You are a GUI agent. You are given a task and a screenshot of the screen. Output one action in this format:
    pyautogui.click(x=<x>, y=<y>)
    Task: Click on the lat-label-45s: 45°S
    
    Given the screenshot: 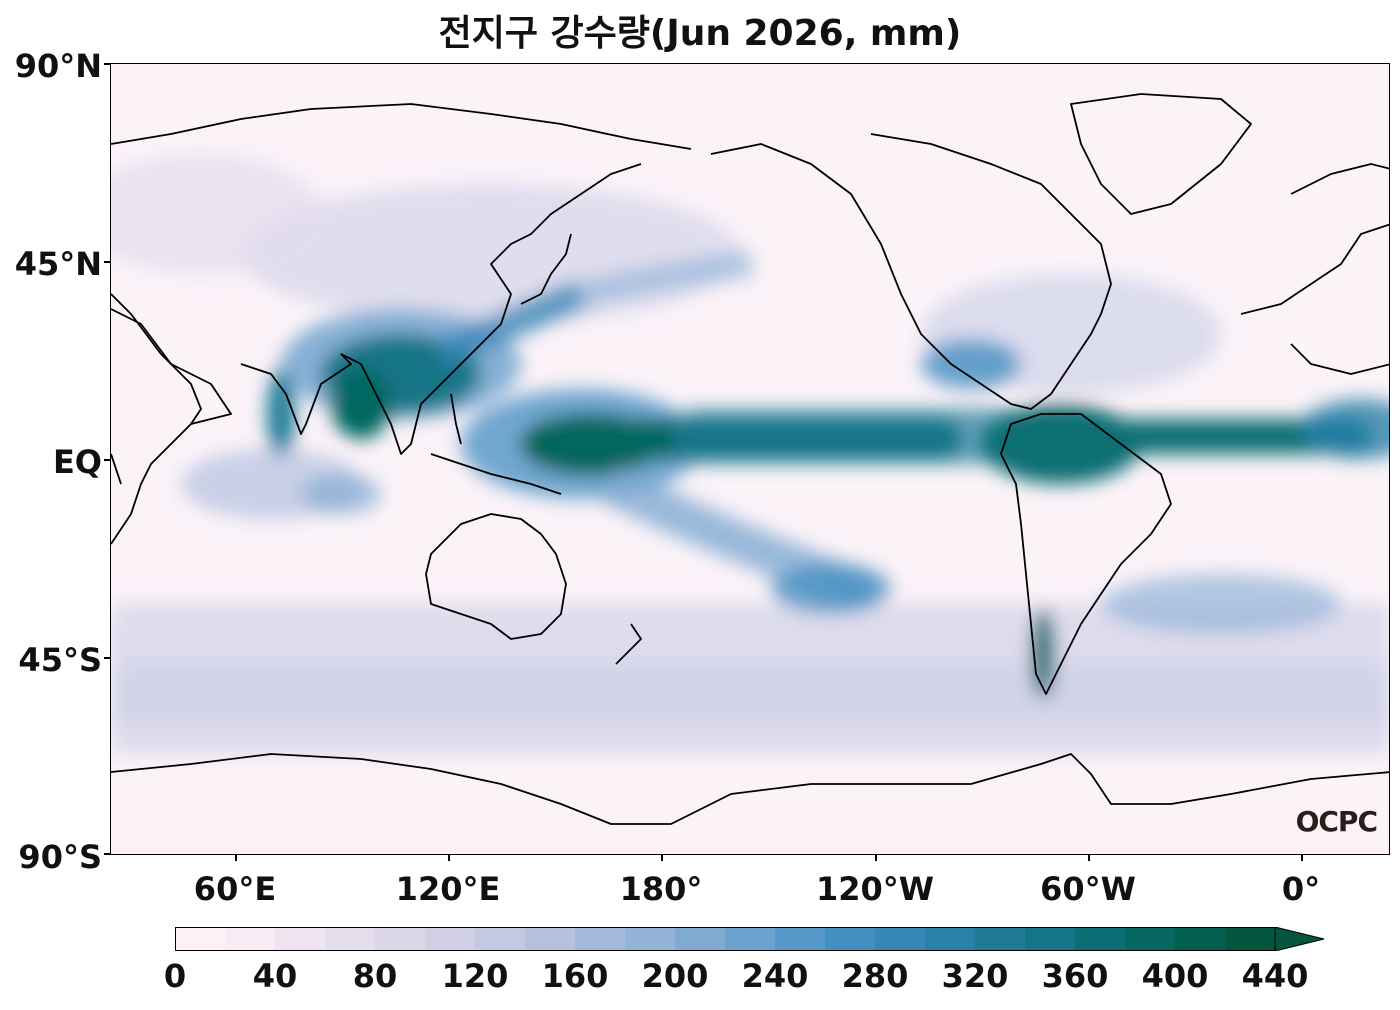 What is the action you would take?
    pyautogui.click(x=60, y=660)
    